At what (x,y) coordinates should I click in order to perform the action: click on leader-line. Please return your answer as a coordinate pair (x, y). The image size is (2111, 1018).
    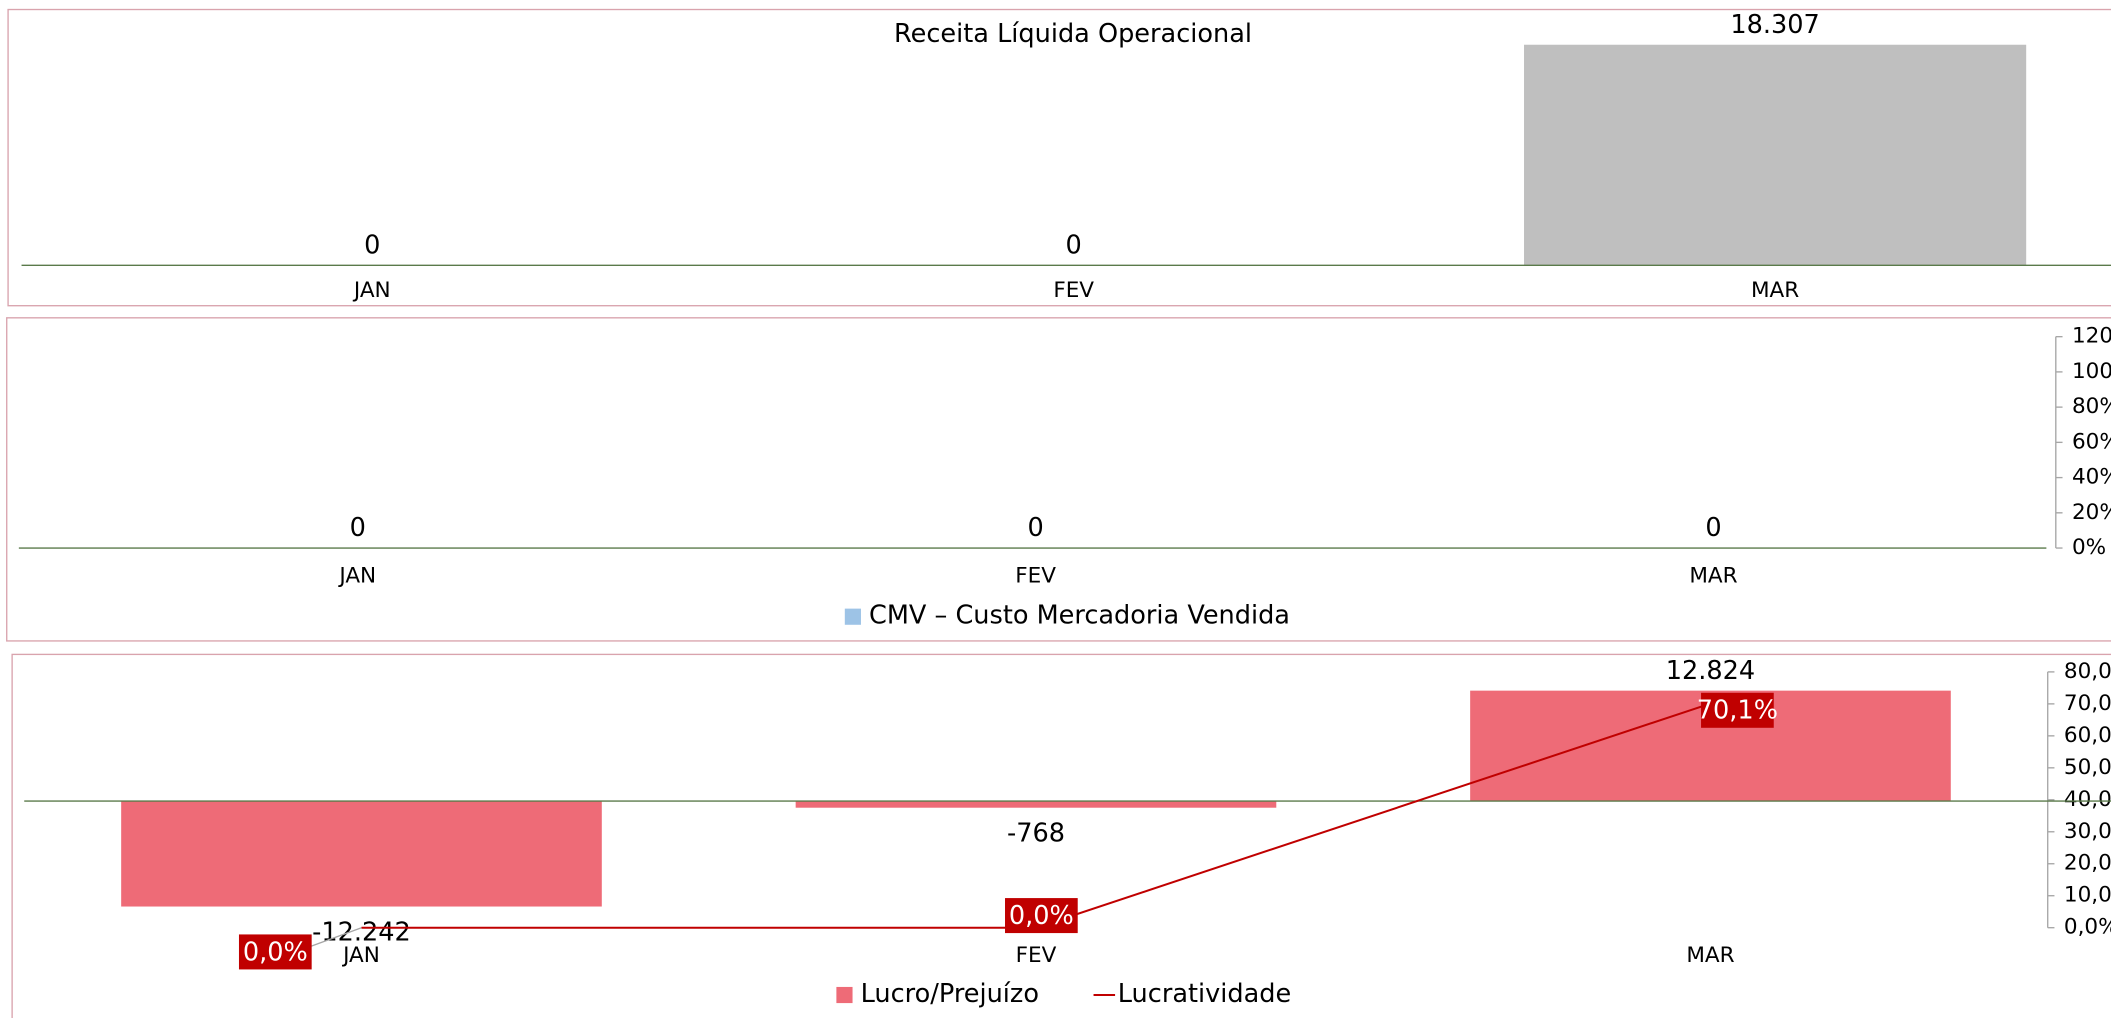
    Looking at the image, I should click on (336, 937).